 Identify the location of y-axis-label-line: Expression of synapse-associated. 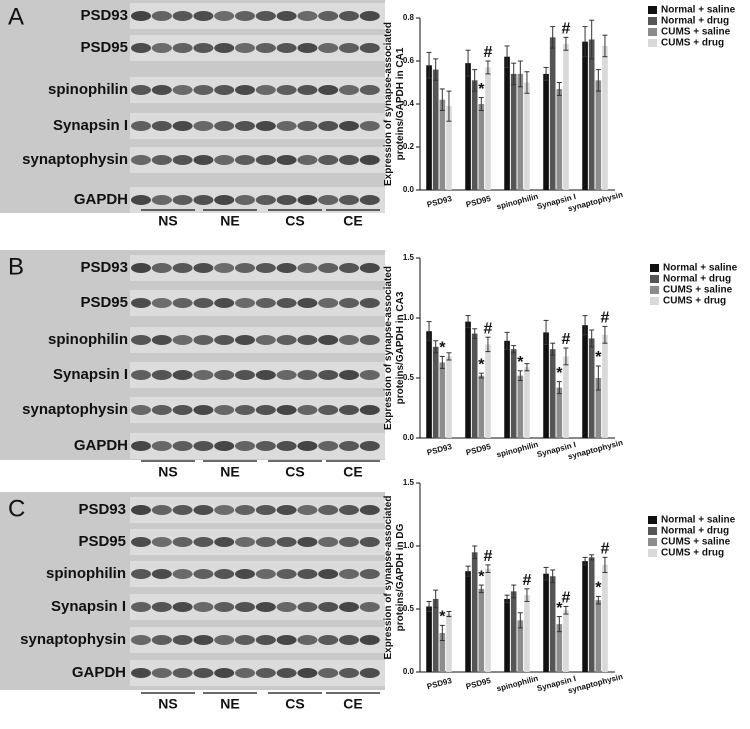
(388, 104).